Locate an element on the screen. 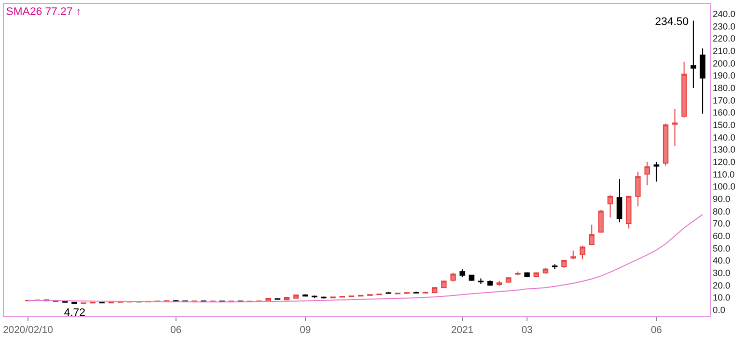  x-tick-label: 2021 is located at coordinates (462, 330).